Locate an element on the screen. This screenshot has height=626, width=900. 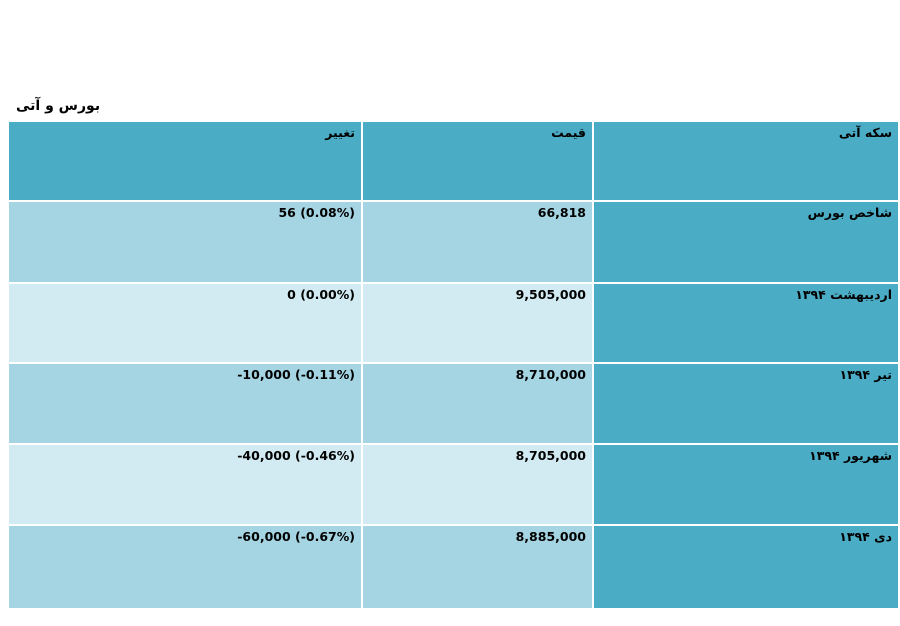
table-row-change: -60,000 (-0.67%) is located at coordinates (185, 567).